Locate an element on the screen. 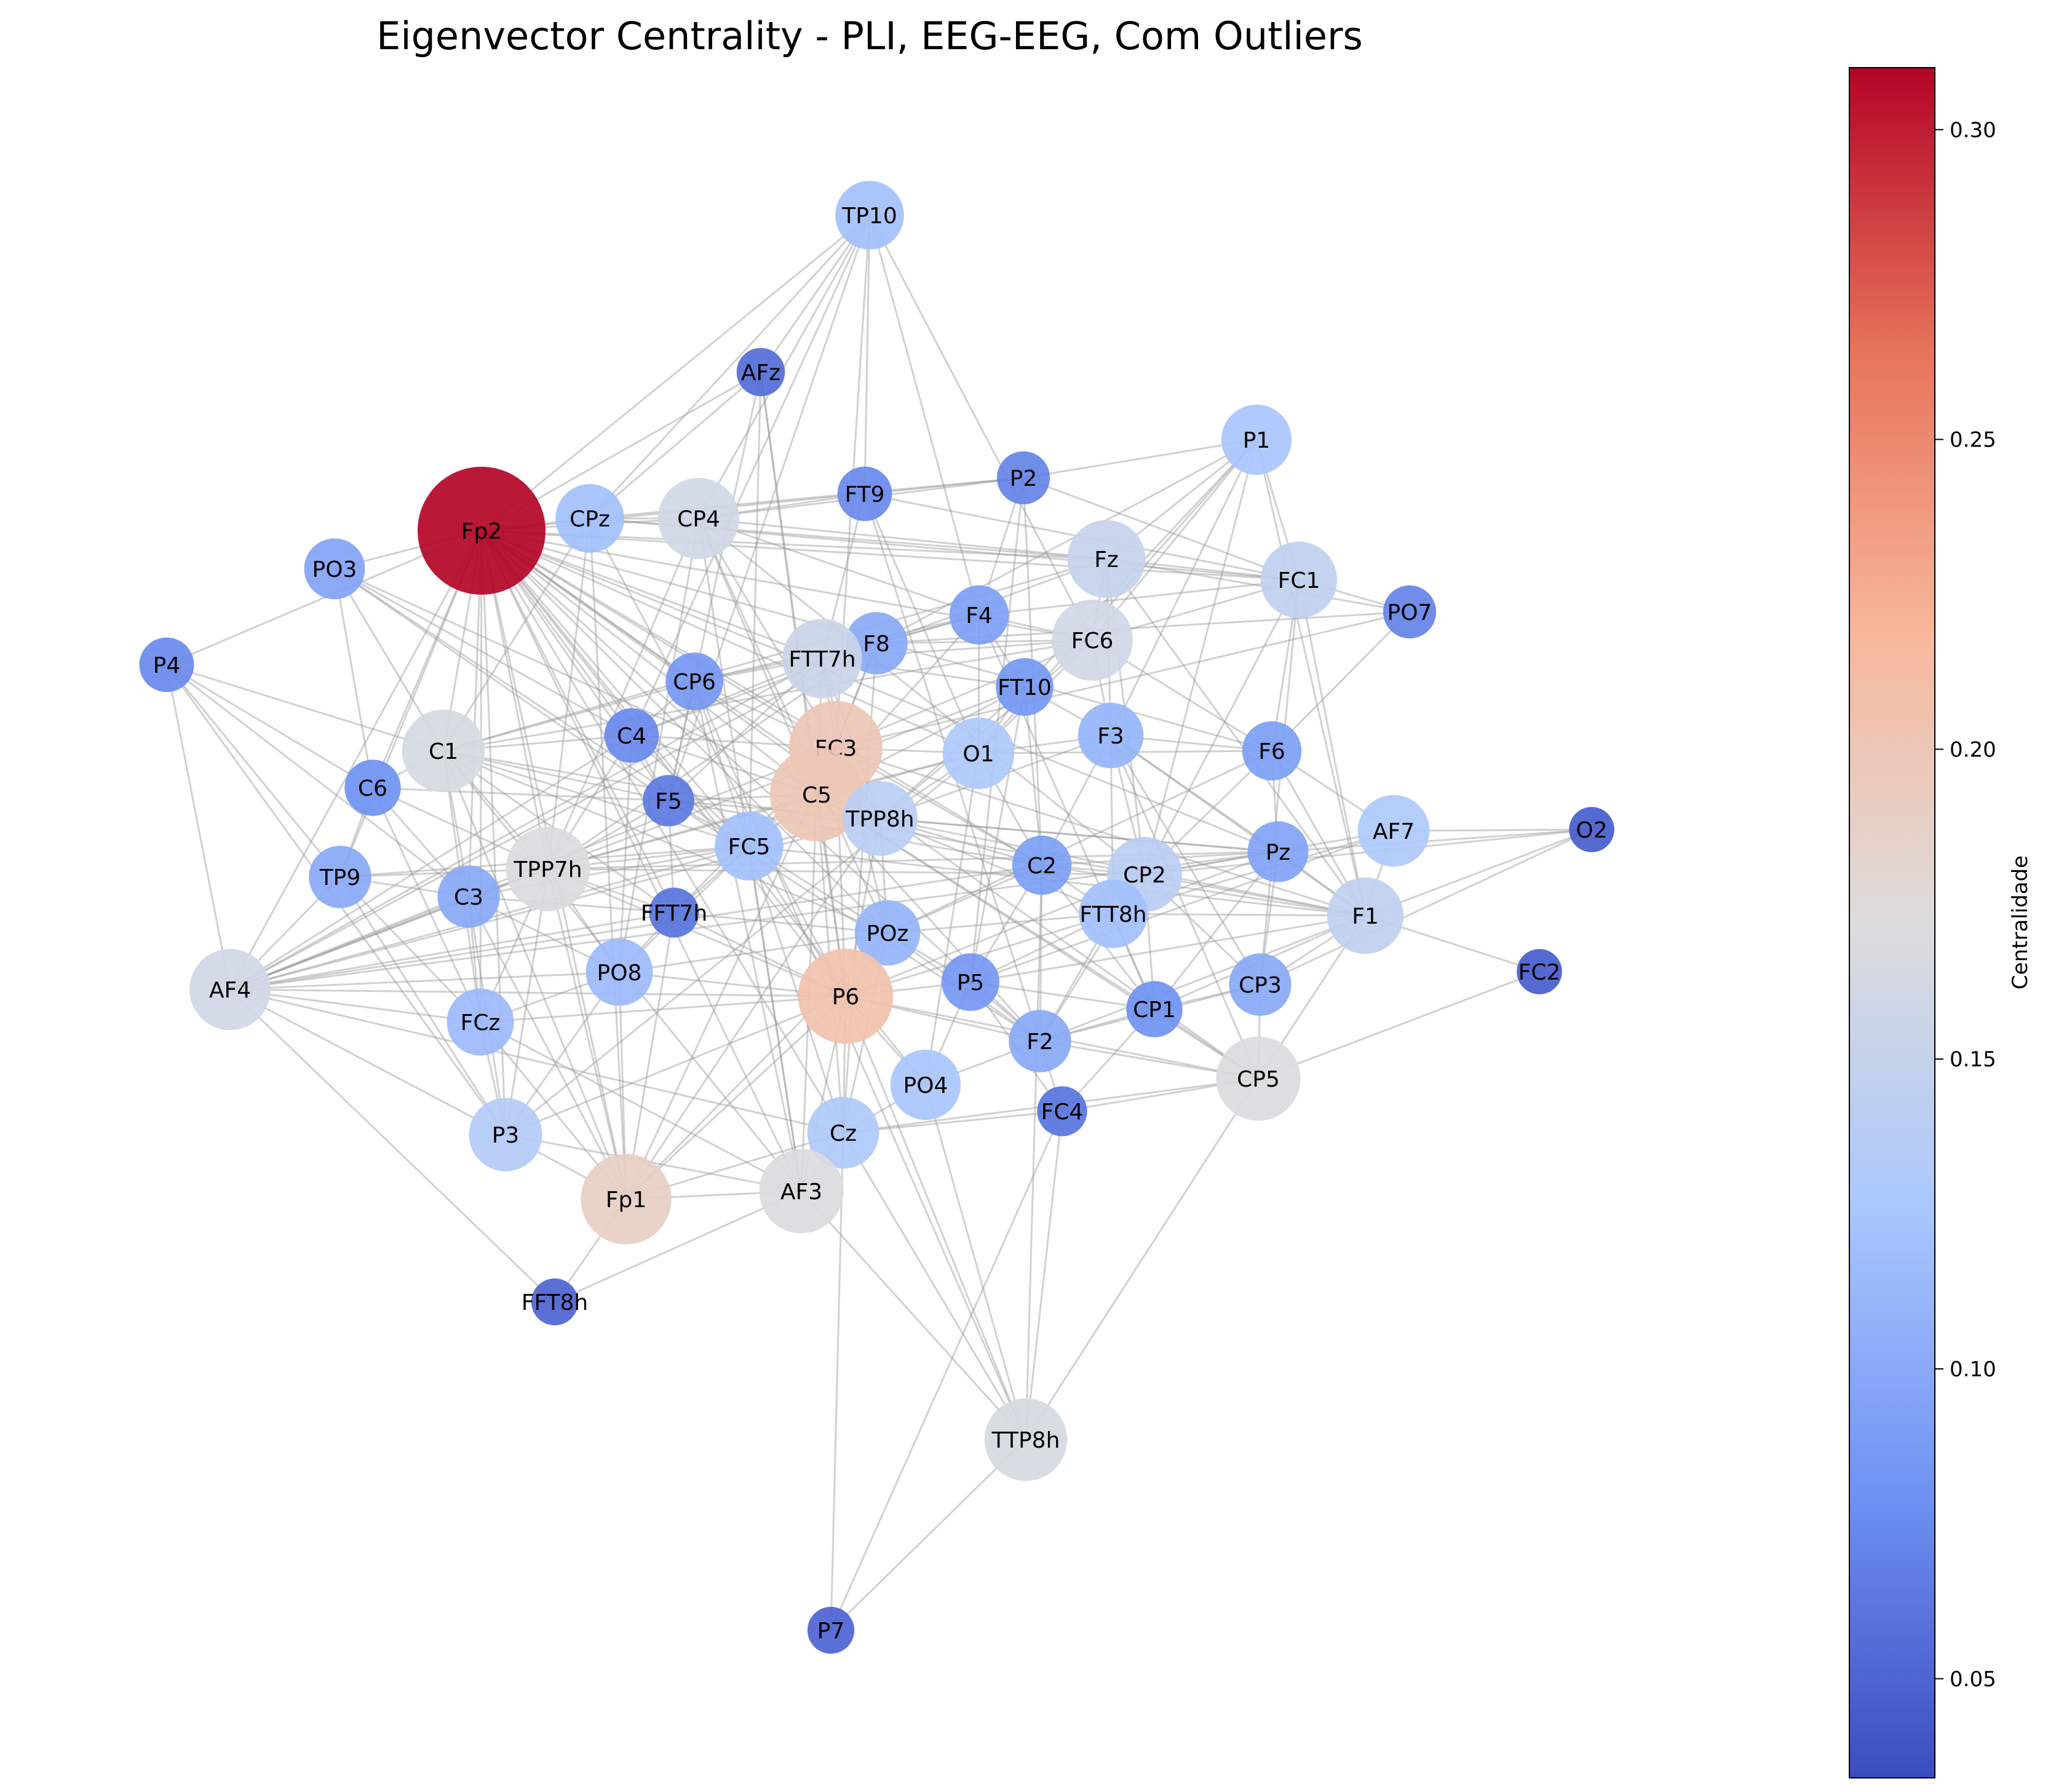  edge-TP9-P3 is located at coordinates (423, 1005).